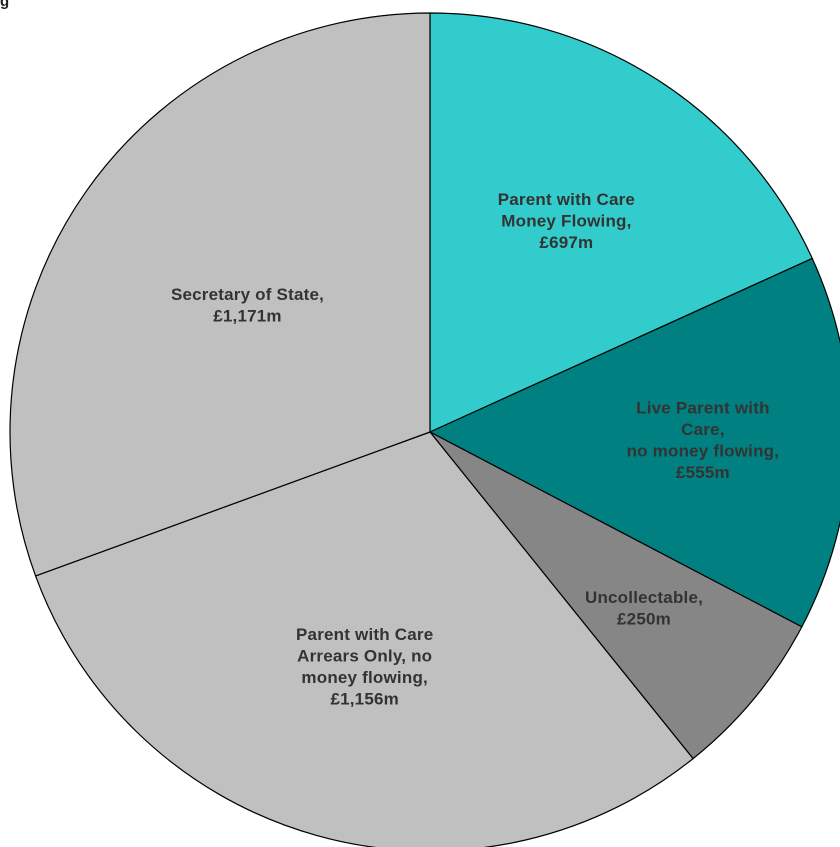 This screenshot has width=840, height=847. Describe the element at coordinates (364, 677) in the screenshot. I see `pie-slice-label-line: money flowing,` at that location.